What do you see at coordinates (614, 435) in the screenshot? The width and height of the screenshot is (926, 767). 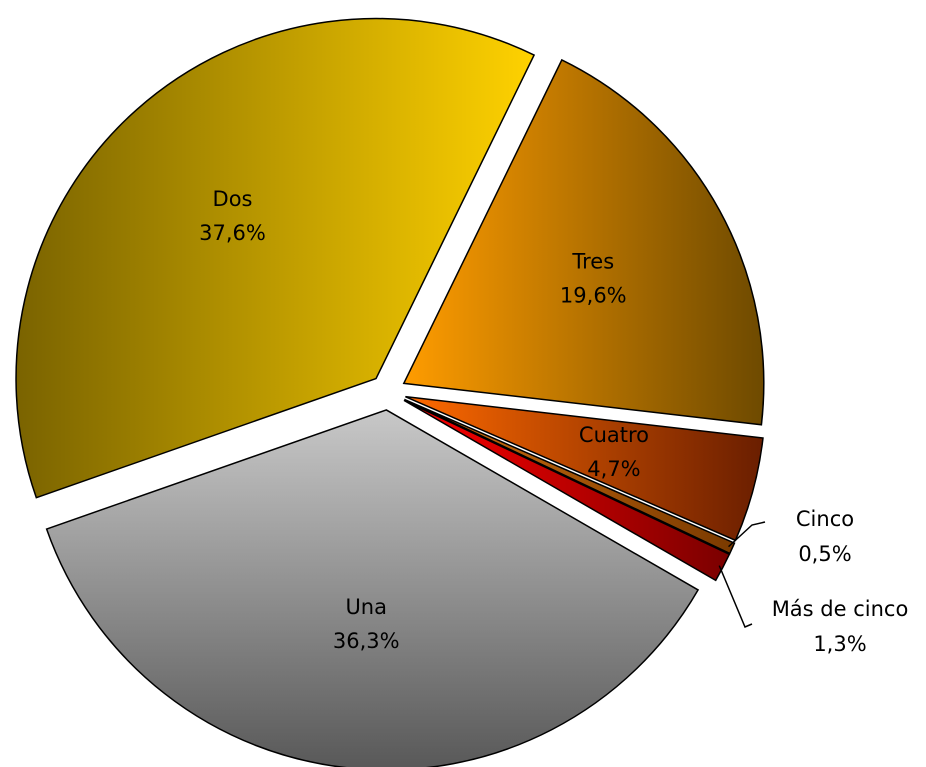 I see `slice-label: Cuatro` at bounding box center [614, 435].